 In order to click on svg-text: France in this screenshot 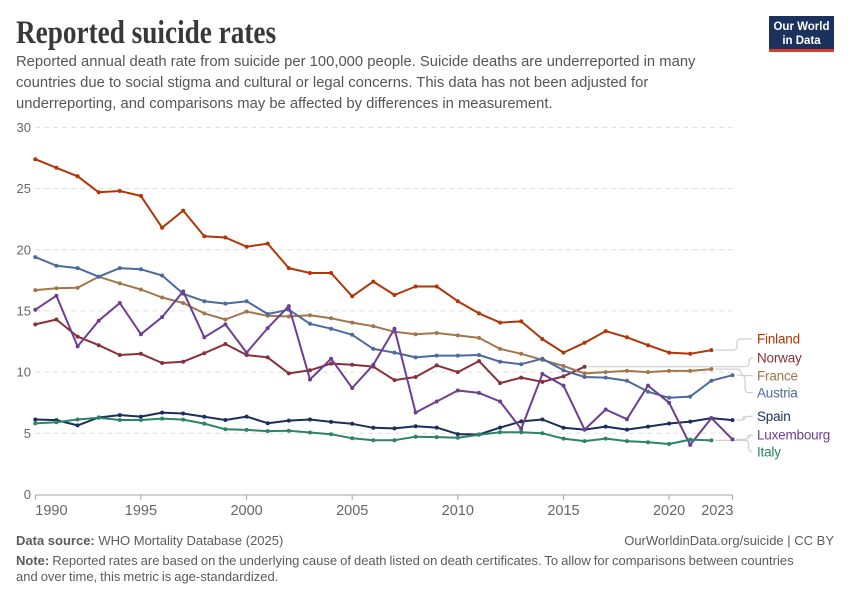, I will do `click(777, 375)`.